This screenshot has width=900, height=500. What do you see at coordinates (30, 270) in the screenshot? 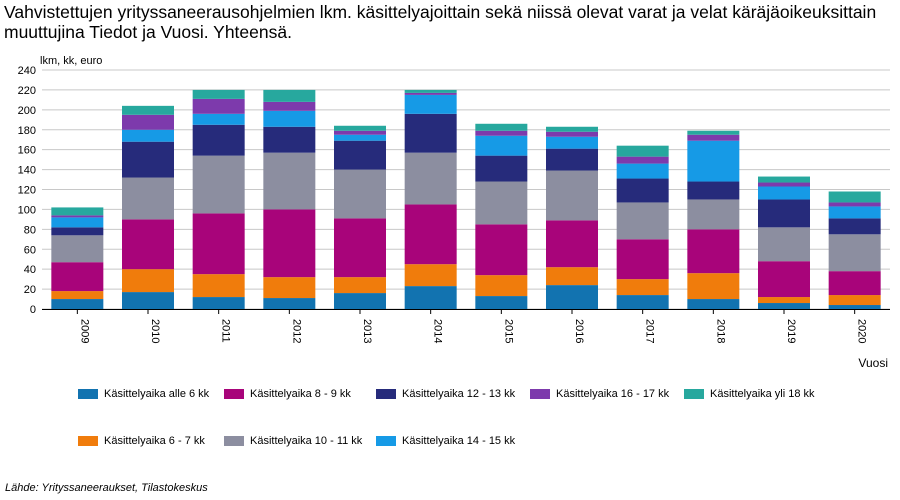
I see `y-tick-label: 40` at bounding box center [30, 270].